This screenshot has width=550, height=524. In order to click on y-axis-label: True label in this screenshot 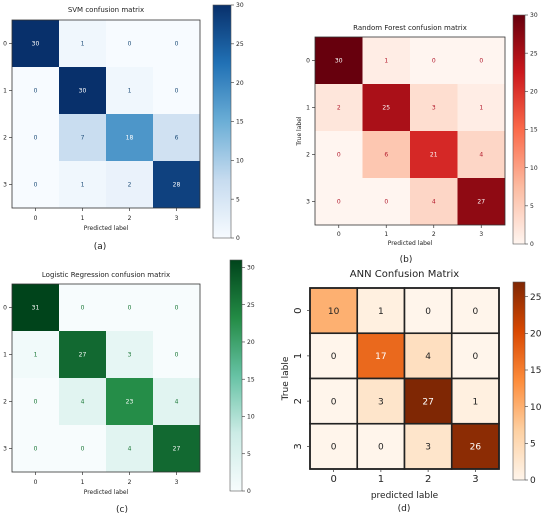, I will do `click(299, 131)`.